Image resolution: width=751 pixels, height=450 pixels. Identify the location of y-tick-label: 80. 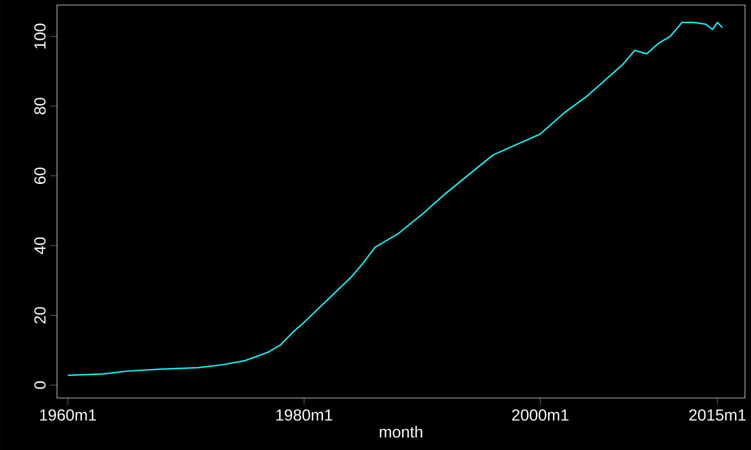
(40, 106).